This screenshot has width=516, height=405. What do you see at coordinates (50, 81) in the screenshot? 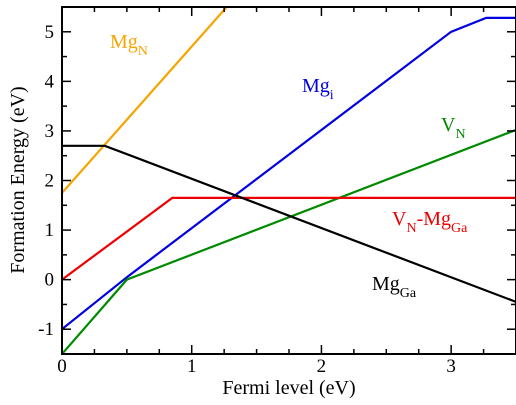
I see `y-tick-label: 4` at bounding box center [50, 81].